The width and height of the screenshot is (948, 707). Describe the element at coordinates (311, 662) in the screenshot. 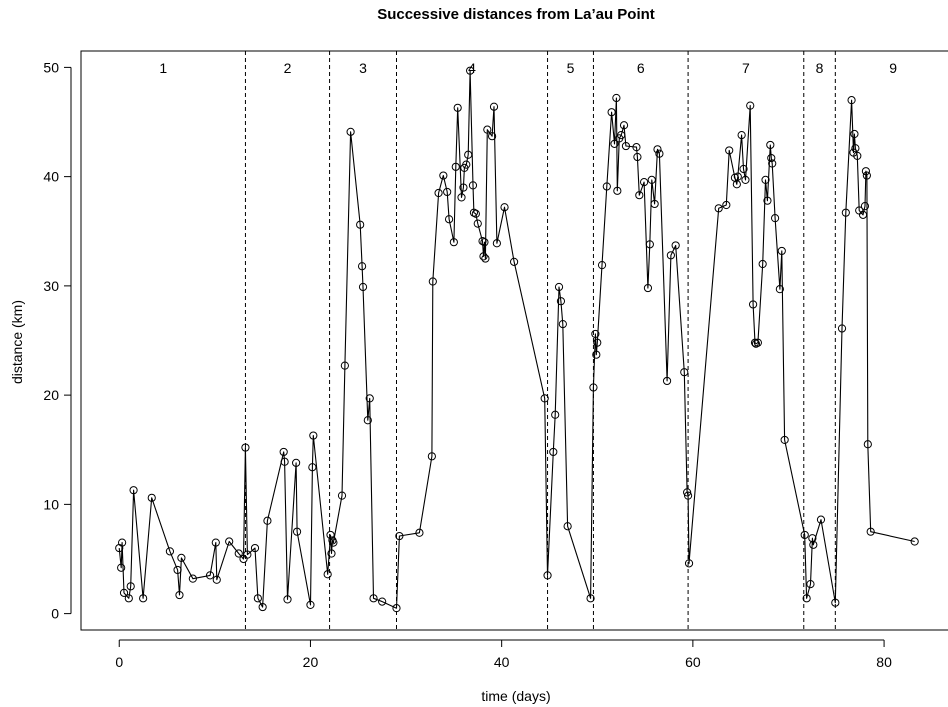

I see `x-tick-label: 20` at that location.